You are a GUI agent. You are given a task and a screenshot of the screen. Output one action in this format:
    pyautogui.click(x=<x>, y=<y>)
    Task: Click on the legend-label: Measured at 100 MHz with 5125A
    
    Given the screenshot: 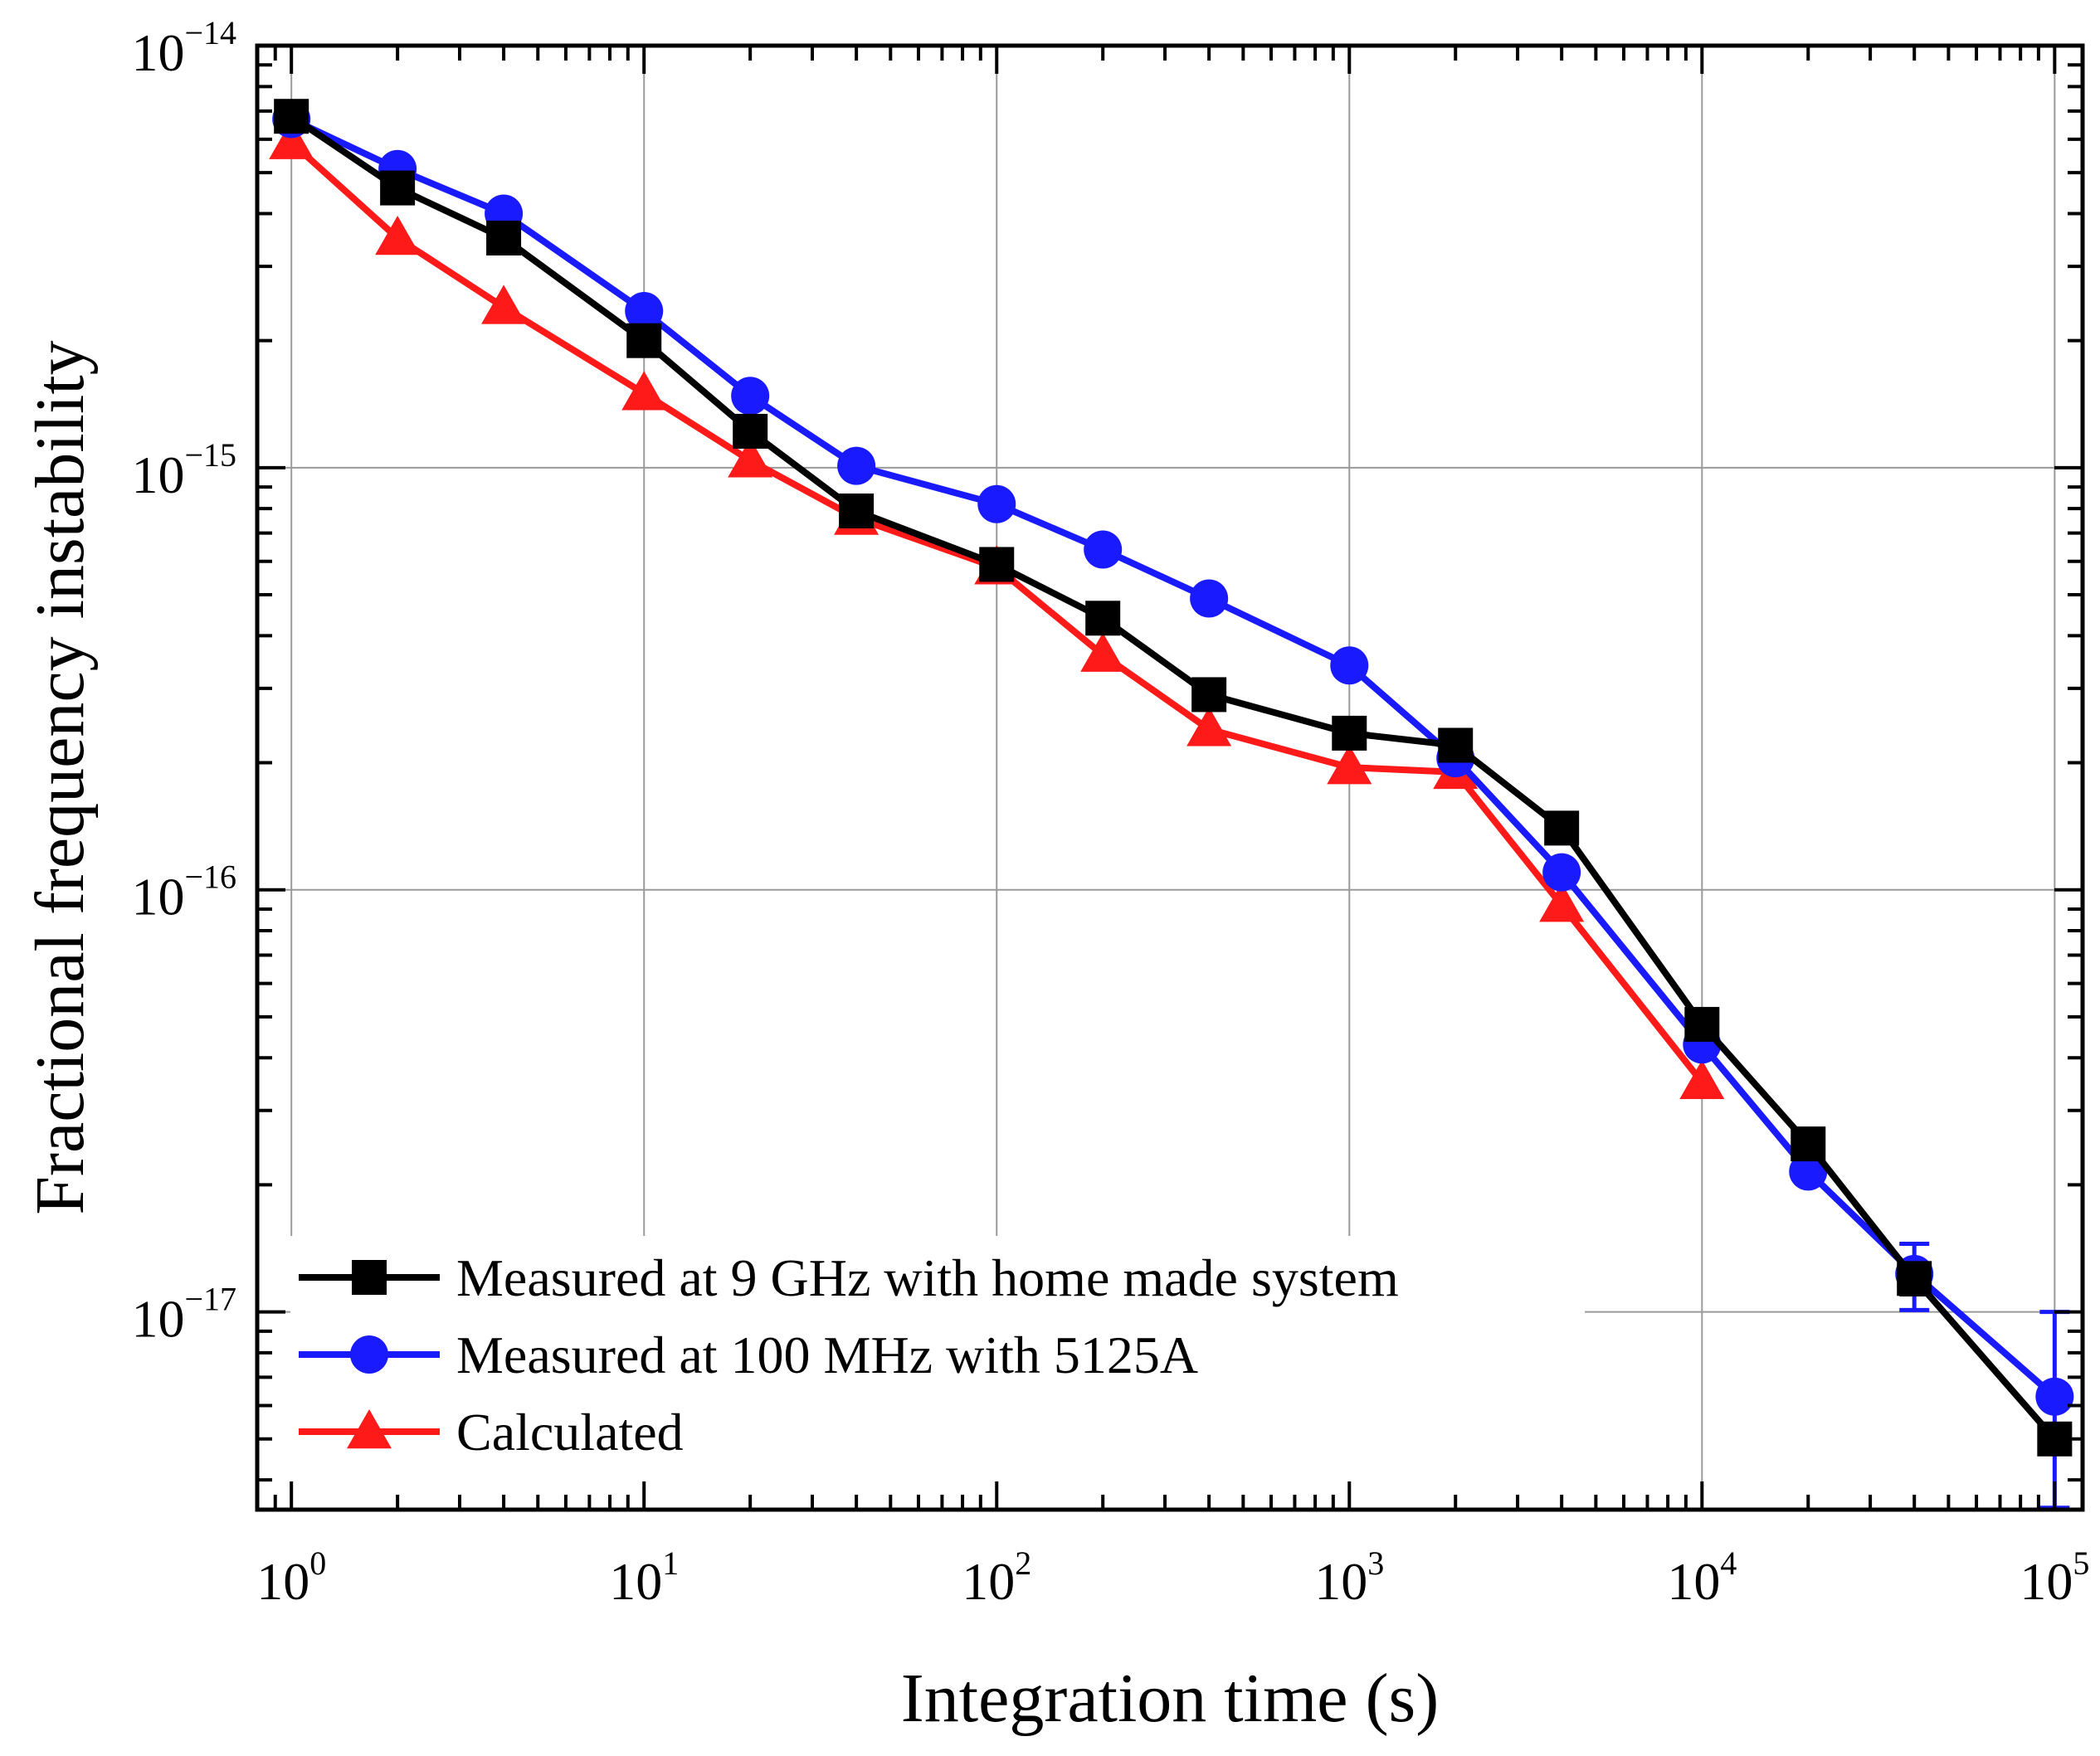 What is the action you would take?
    pyautogui.click(x=827, y=1355)
    